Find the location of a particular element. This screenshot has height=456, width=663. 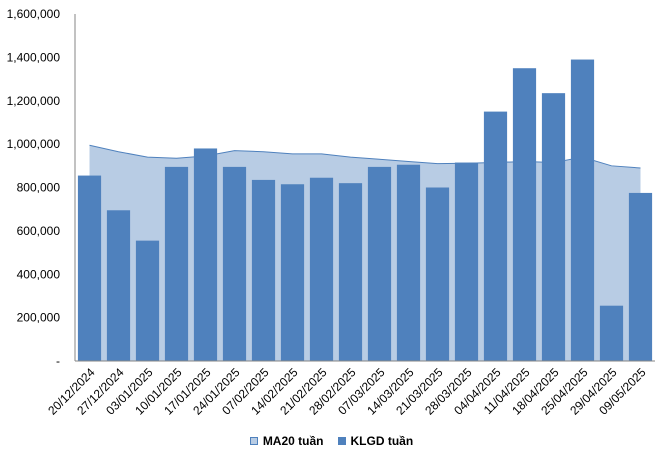

legend-swatch-ma20 is located at coordinates (253, 441).